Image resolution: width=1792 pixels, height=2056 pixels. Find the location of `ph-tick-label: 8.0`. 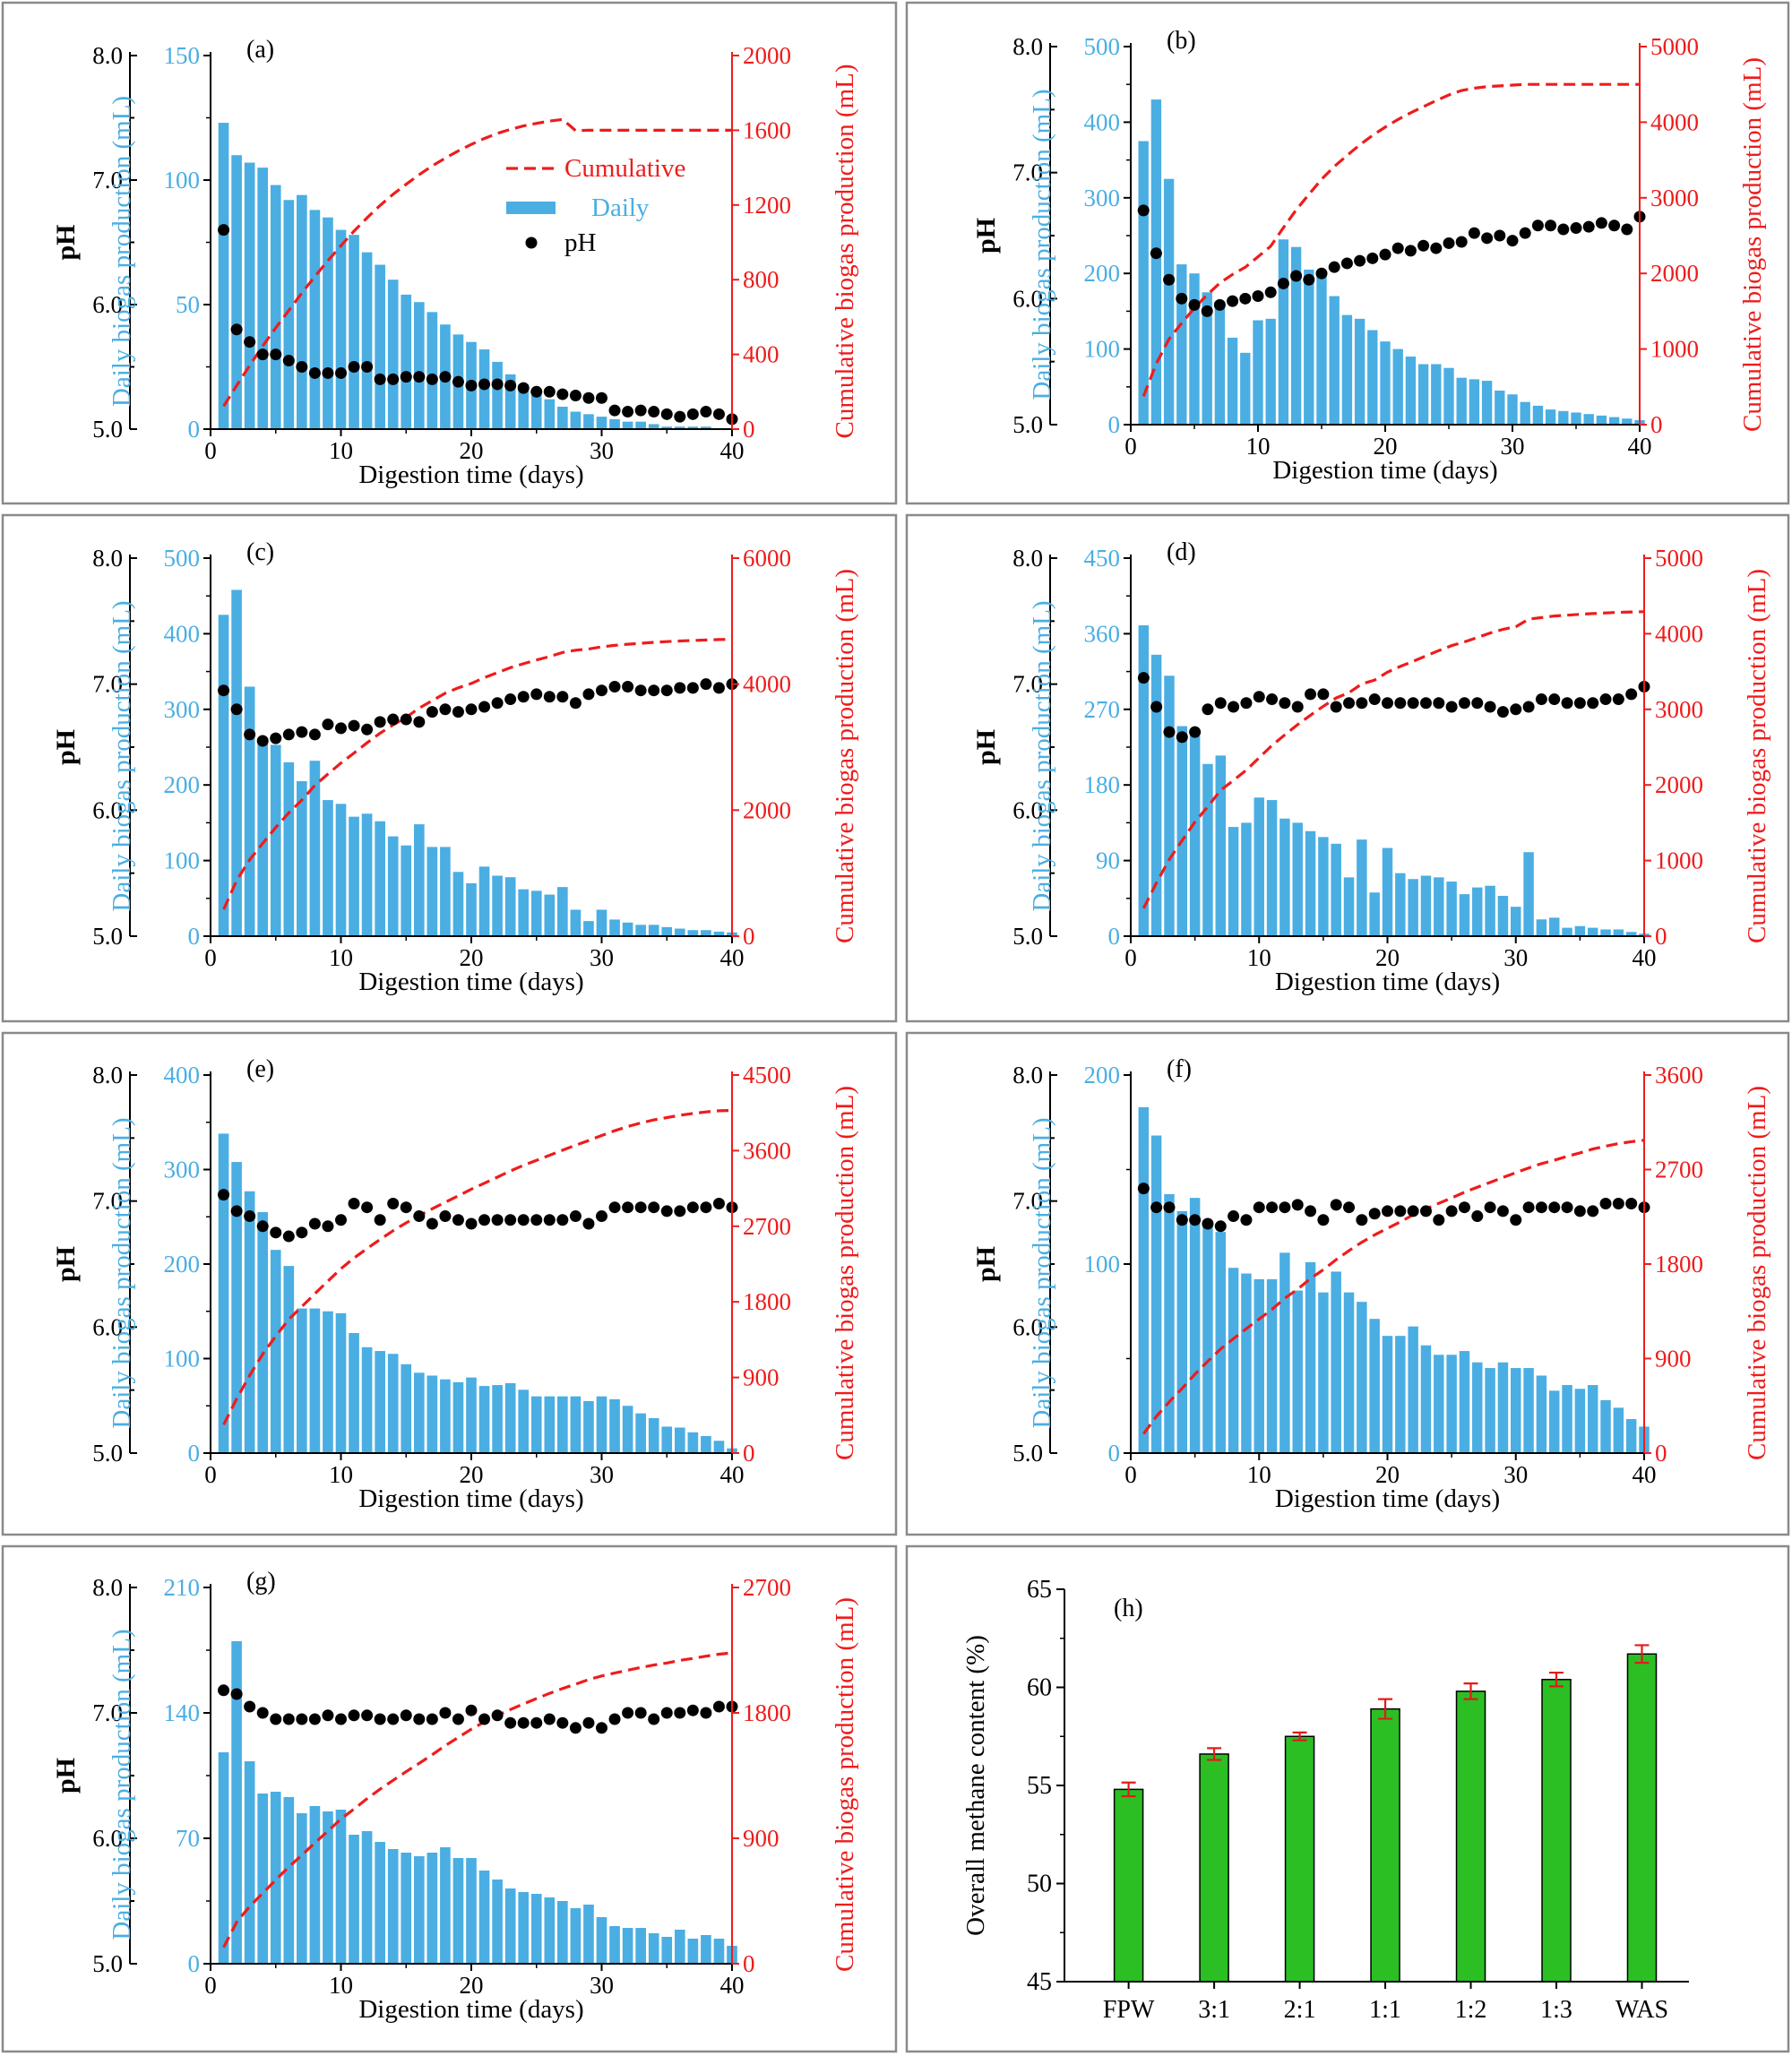

ph-tick-label: 8.0 is located at coordinates (107, 1587).